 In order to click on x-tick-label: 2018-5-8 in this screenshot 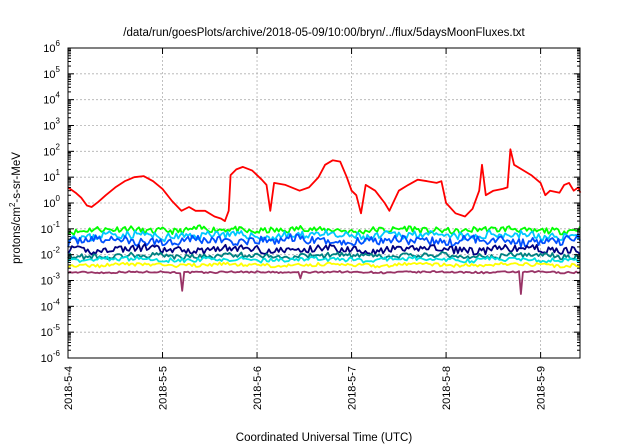, I will do `click(447, 388)`.